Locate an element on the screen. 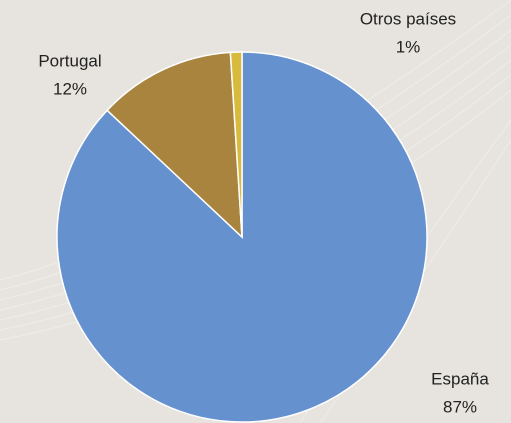  slice-label: Otros países is located at coordinates (408, 18).